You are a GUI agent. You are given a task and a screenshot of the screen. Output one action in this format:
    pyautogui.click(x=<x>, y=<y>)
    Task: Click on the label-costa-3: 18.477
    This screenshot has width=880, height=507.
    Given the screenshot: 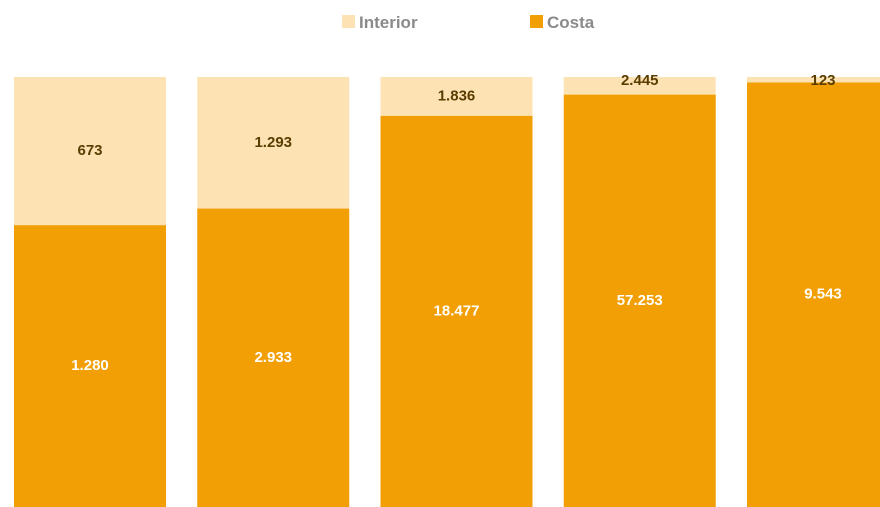 What is the action you would take?
    pyautogui.click(x=457, y=310)
    